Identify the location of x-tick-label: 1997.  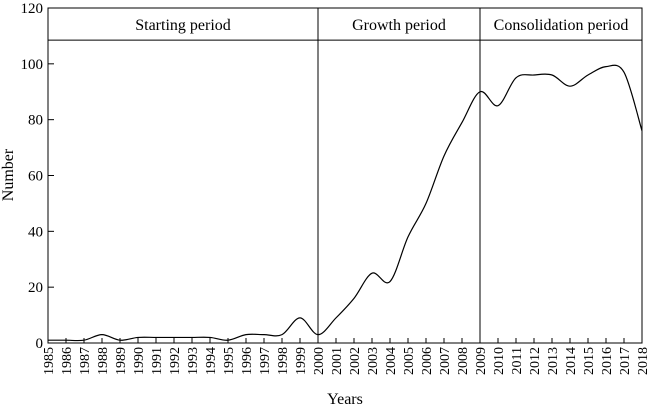
(265, 361).